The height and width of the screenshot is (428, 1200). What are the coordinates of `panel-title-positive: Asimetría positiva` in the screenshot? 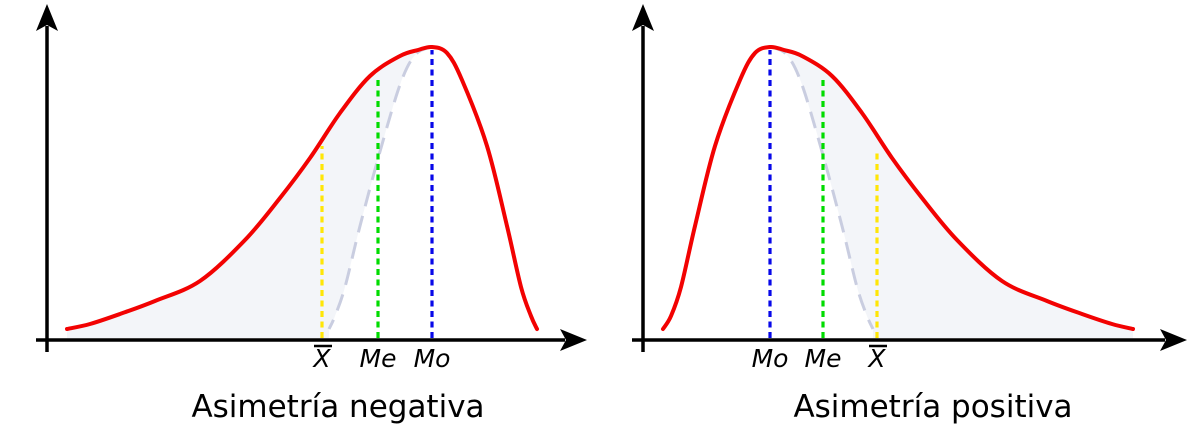 It's located at (932, 407).